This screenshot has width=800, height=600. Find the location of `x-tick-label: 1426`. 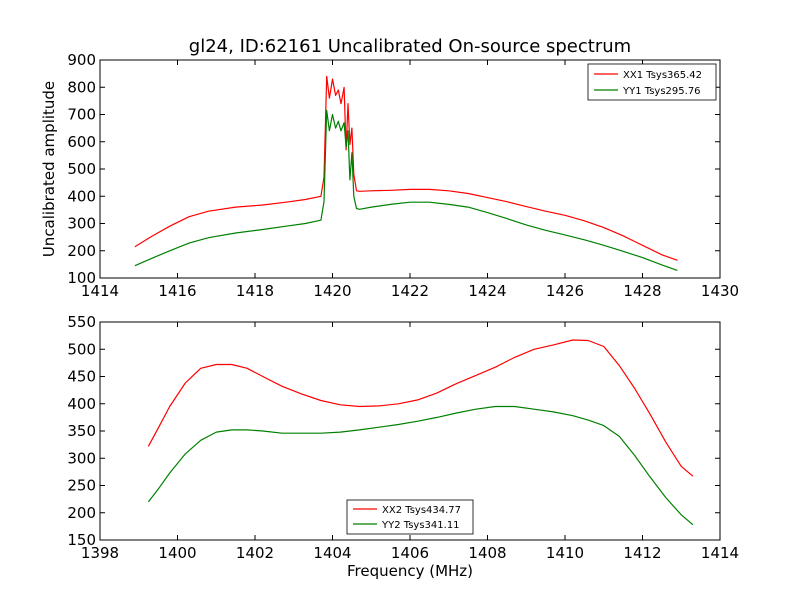

x-tick-label: 1426 is located at coordinates (565, 291).